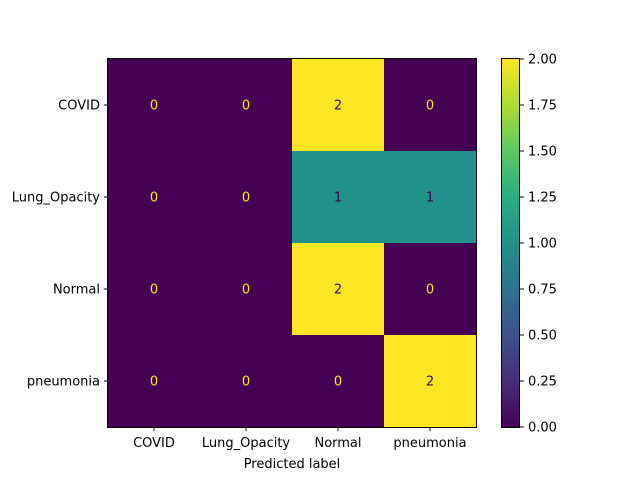 This screenshot has width=640, height=480. What do you see at coordinates (542, 198) in the screenshot?
I see `colorbar-tick-label: 1.25` at bounding box center [542, 198].